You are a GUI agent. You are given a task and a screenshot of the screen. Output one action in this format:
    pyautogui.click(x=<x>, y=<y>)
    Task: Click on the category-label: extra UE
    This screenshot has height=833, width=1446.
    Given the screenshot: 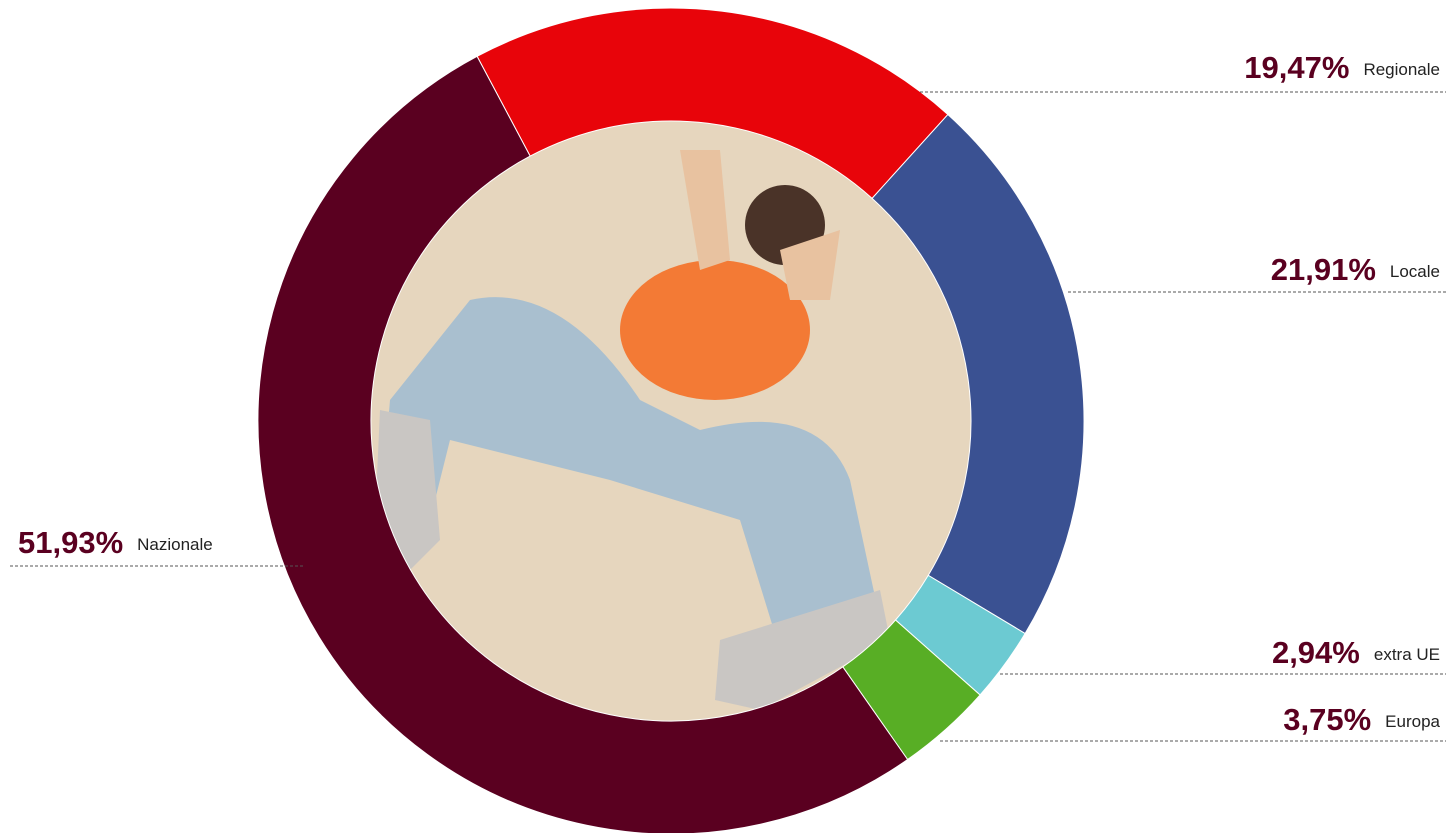 What is the action you would take?
    pyautogui.click(x=1407, y=654)
    